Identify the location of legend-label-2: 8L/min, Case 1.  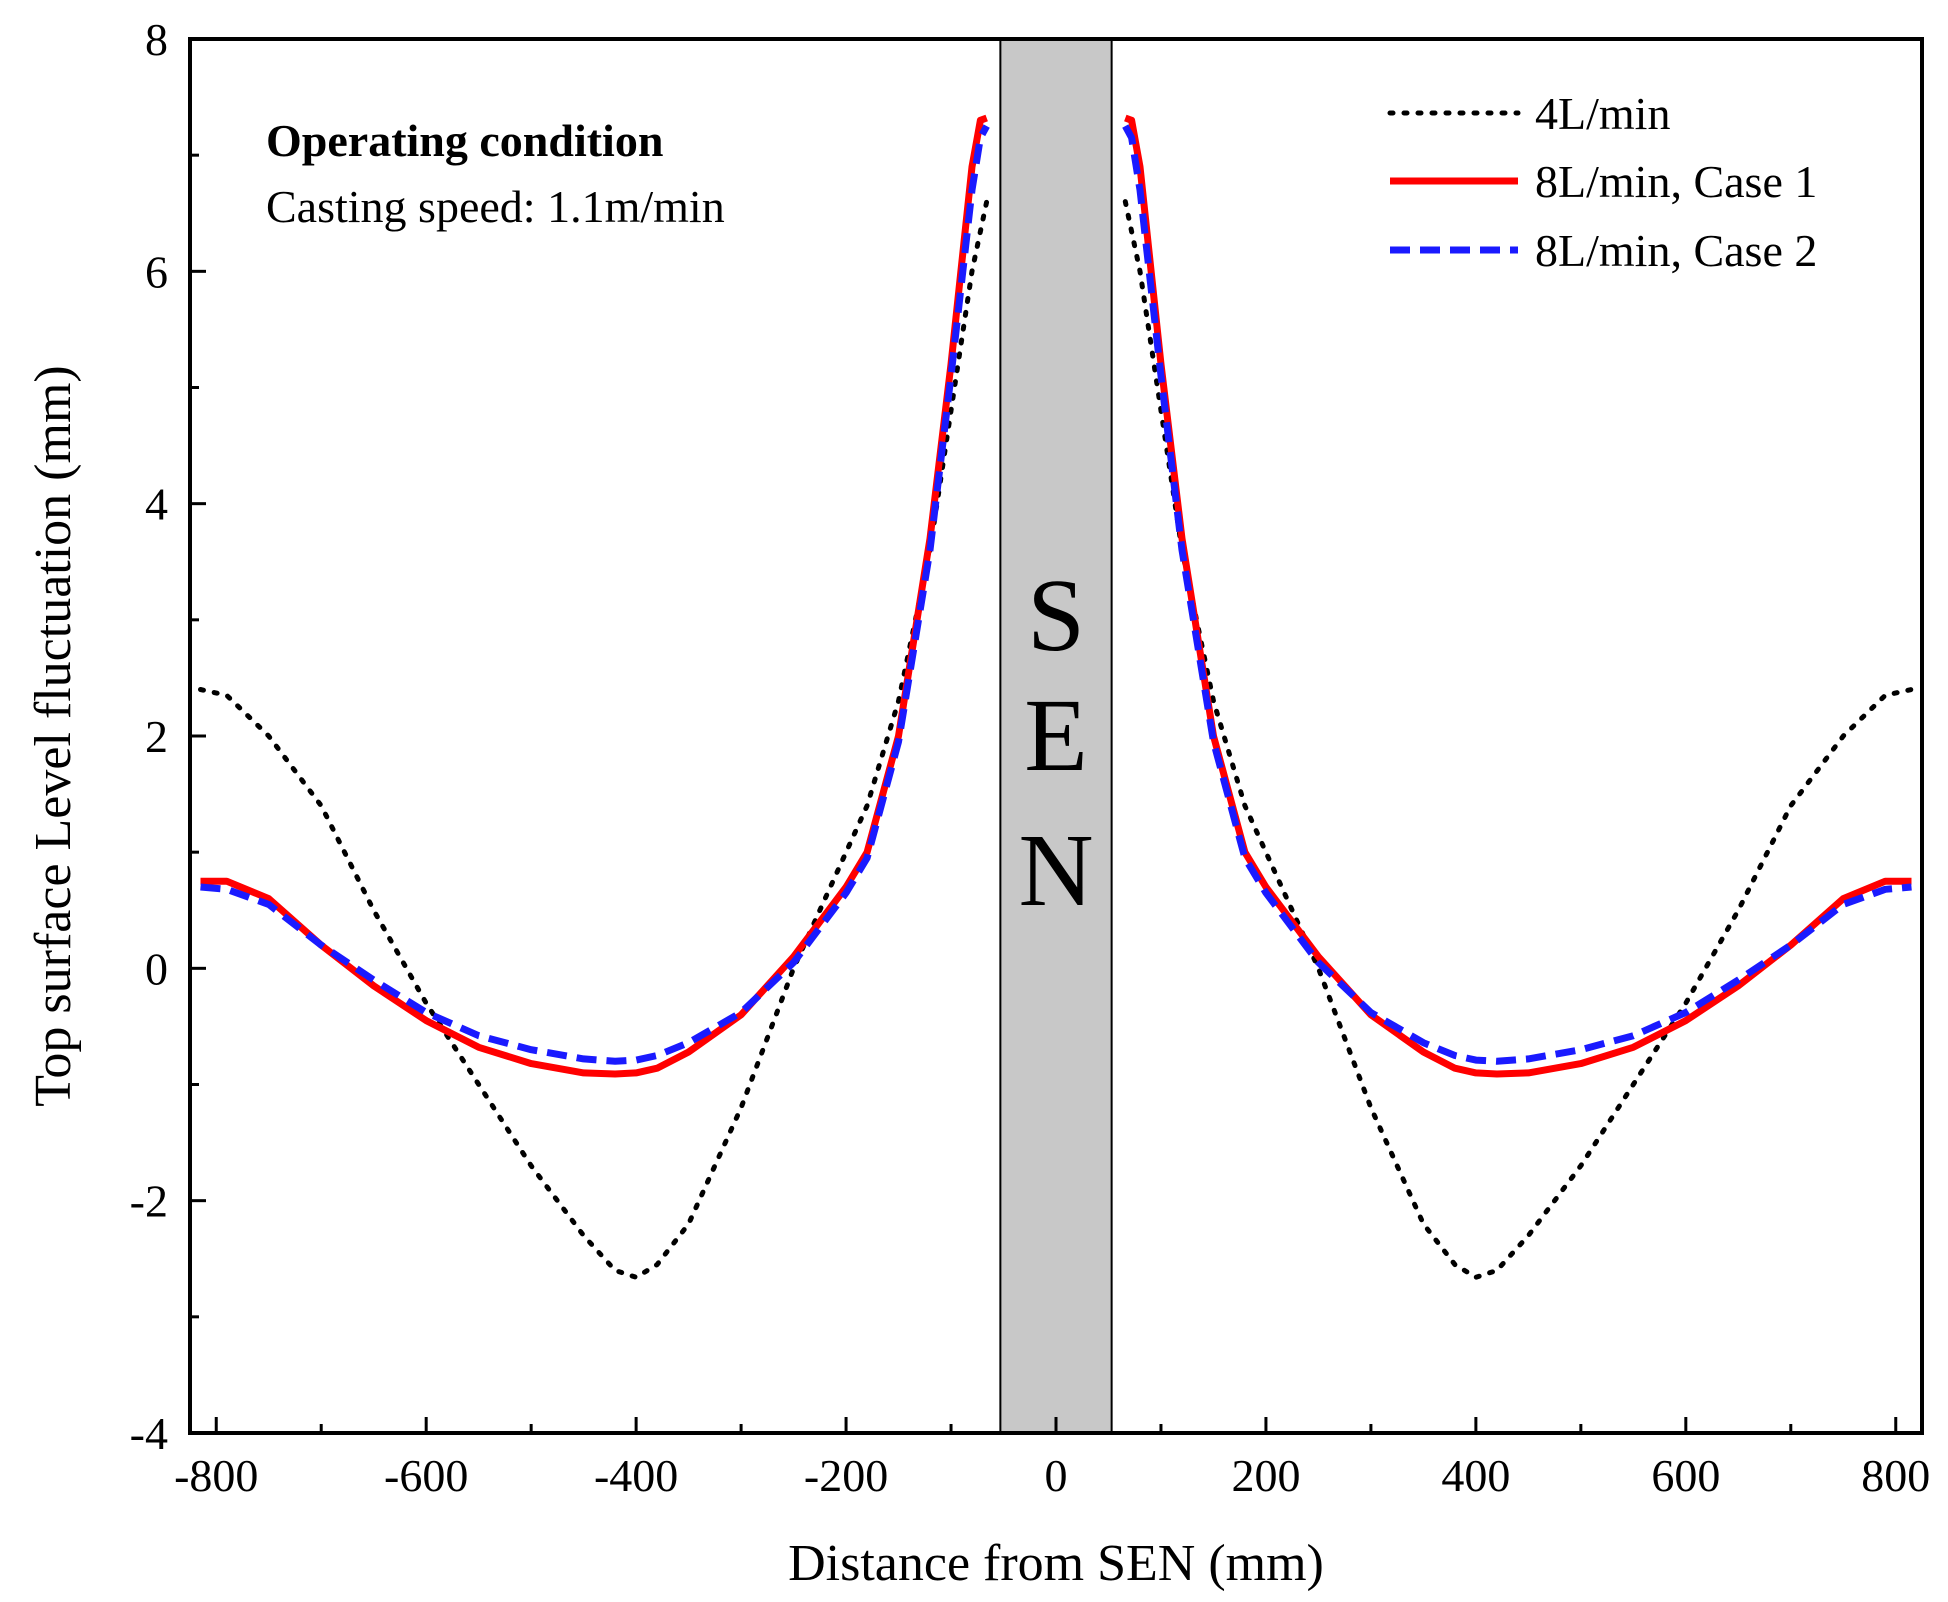
(1676, 181).